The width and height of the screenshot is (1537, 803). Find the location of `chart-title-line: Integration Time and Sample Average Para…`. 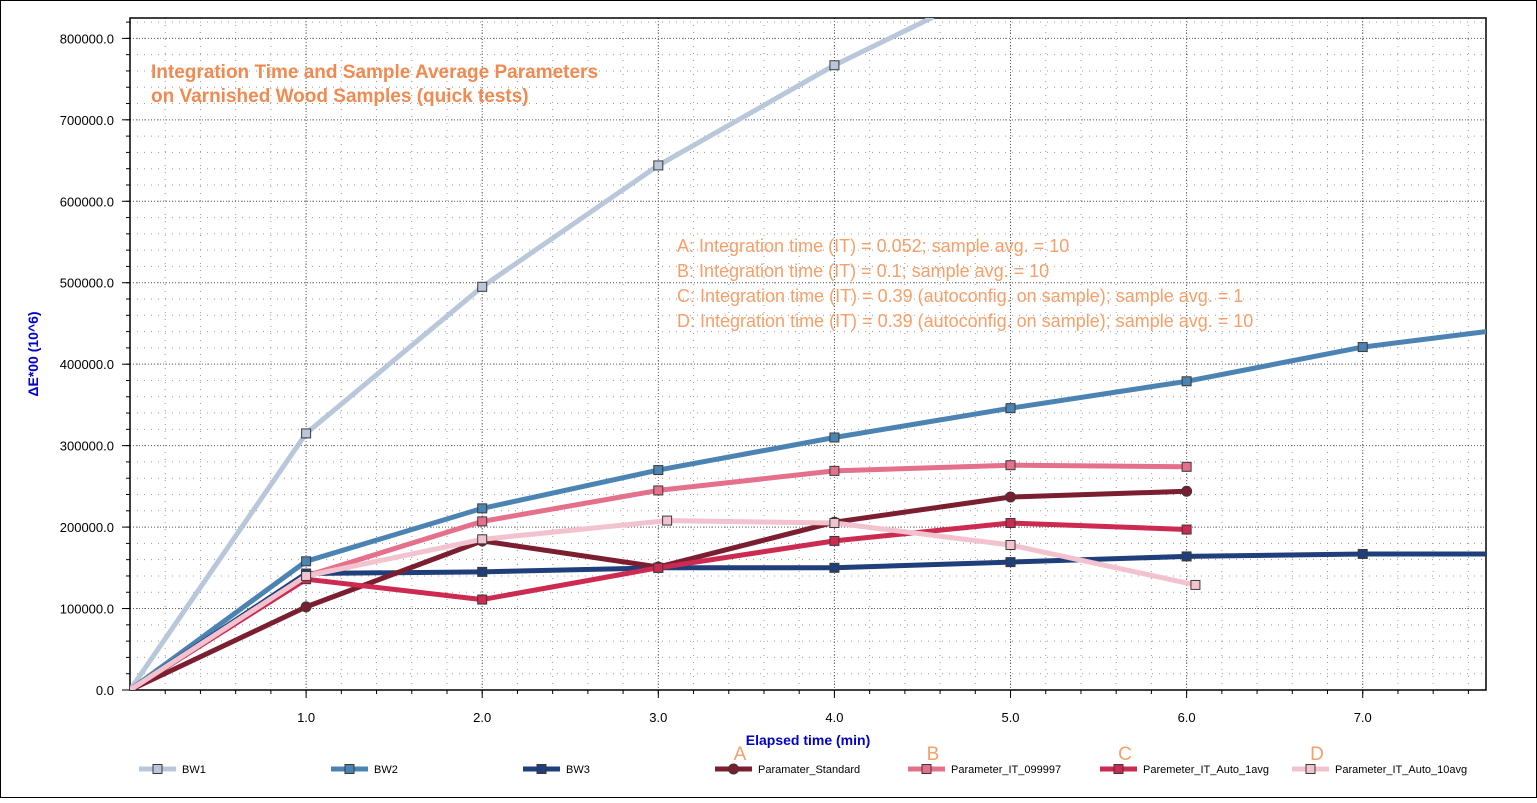

chart-title-line: Integration Time and Sample Average Para… is located at coordinates (374, 72).